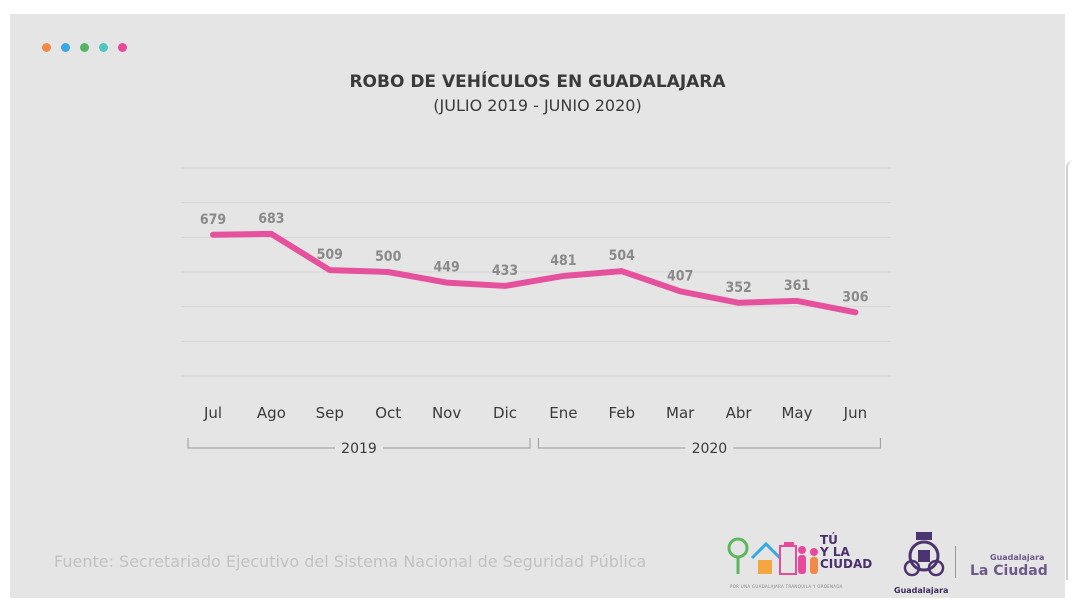  What do you see at coordinates (924, 554) in the screenshot?
I see `gobierno-seal-icon` at bounding box center [924, 554].